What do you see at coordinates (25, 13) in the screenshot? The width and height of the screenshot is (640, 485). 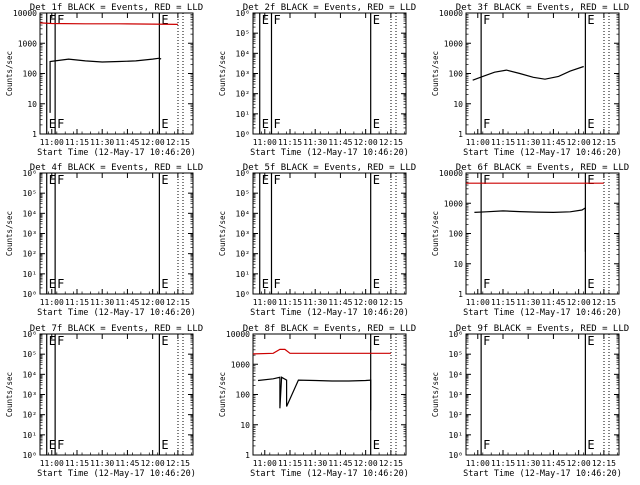 I see `y-tick-label: 10000` at bounding box center [25, 13].